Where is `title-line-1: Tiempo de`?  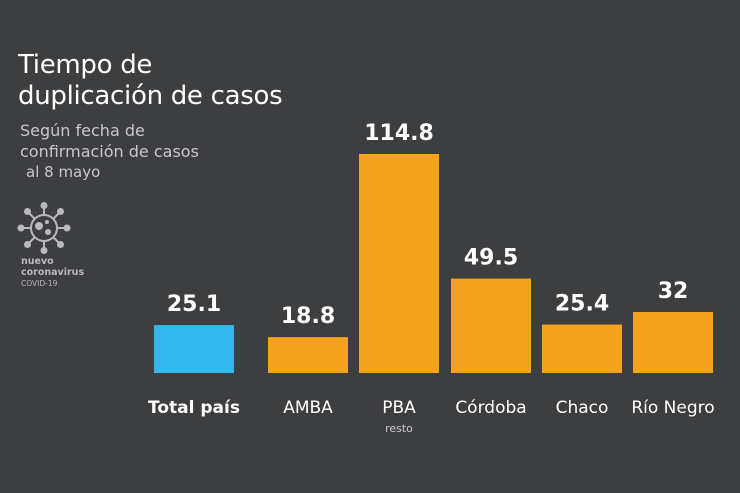
title-line-1: Tiempo de is located at coordinates (85, 65).